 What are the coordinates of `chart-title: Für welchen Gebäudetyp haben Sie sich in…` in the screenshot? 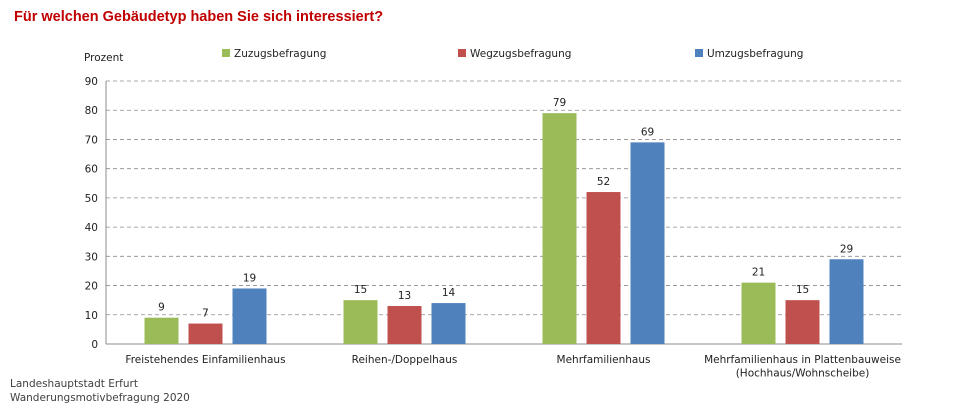 It's located at (199, 17).